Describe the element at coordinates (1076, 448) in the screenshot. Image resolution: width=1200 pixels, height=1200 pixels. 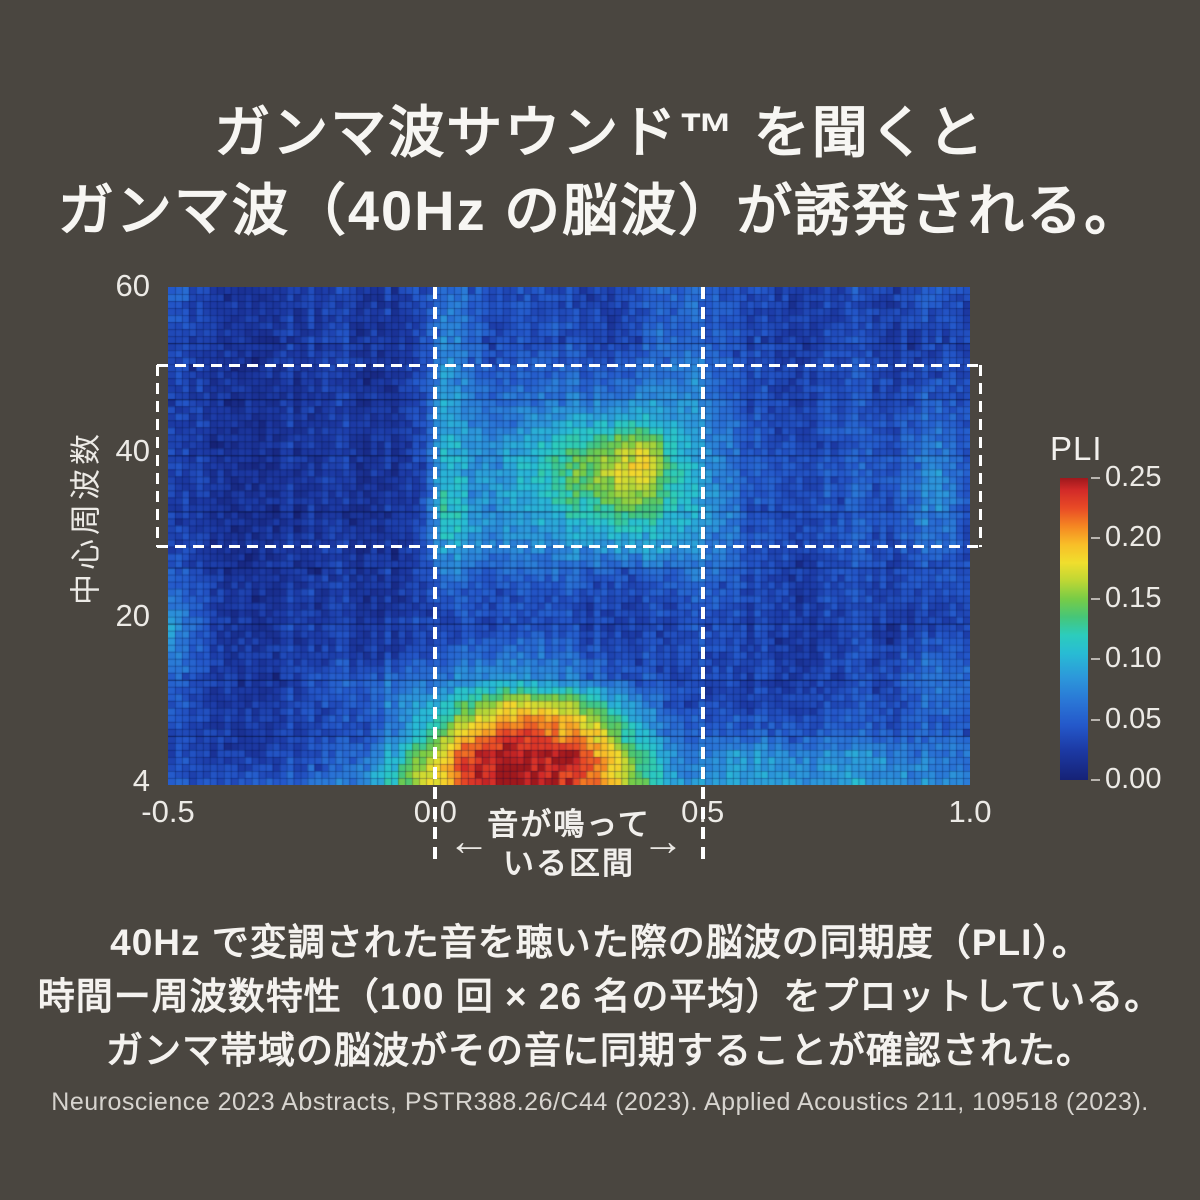
I see `colorbar-title: PLI` at that location.